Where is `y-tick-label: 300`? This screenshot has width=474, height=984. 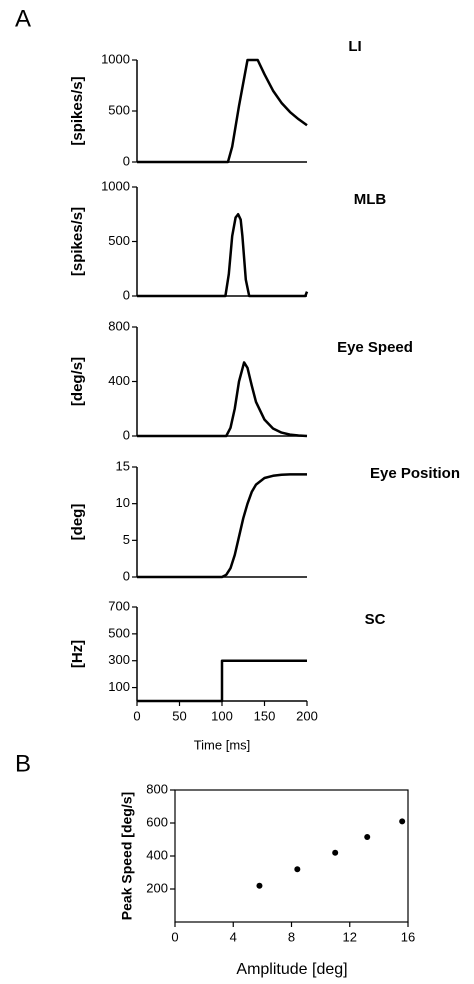 y-tick-label: 300 is located at coordinates (119, 659).